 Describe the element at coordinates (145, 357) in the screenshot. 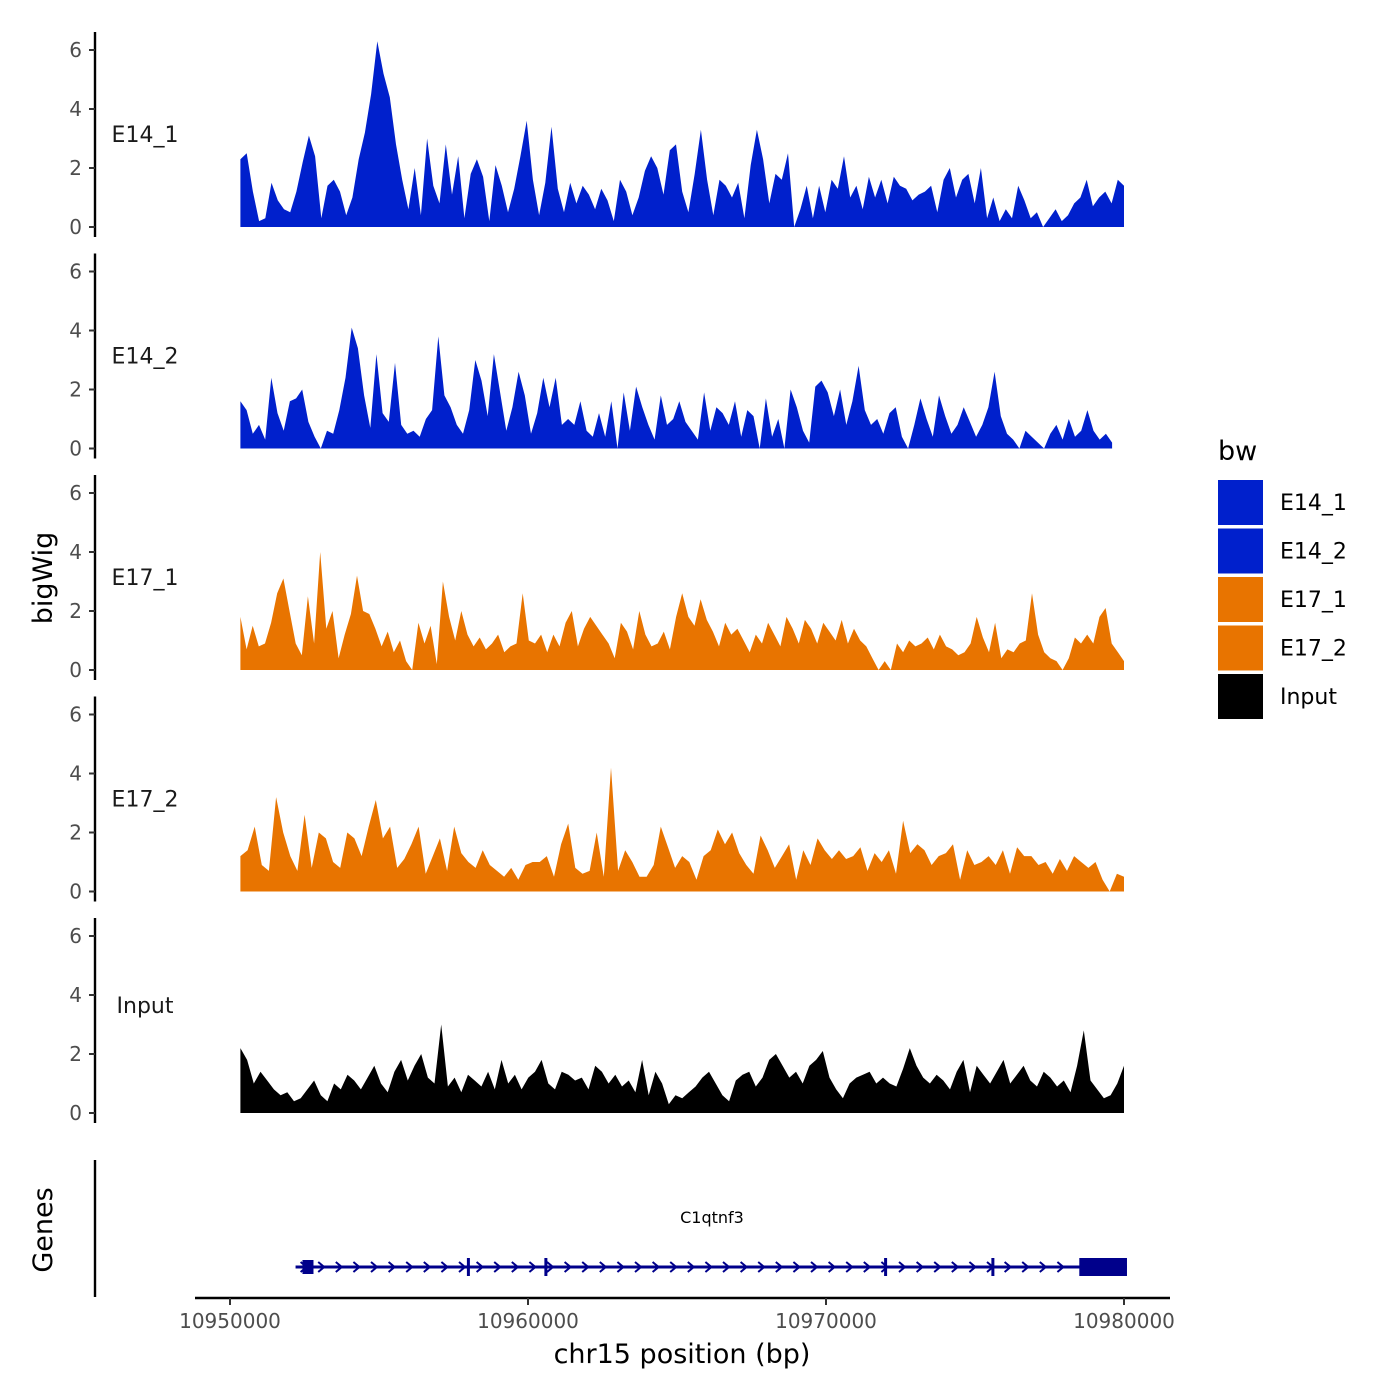

I see `track-label: E14_2` at that location.